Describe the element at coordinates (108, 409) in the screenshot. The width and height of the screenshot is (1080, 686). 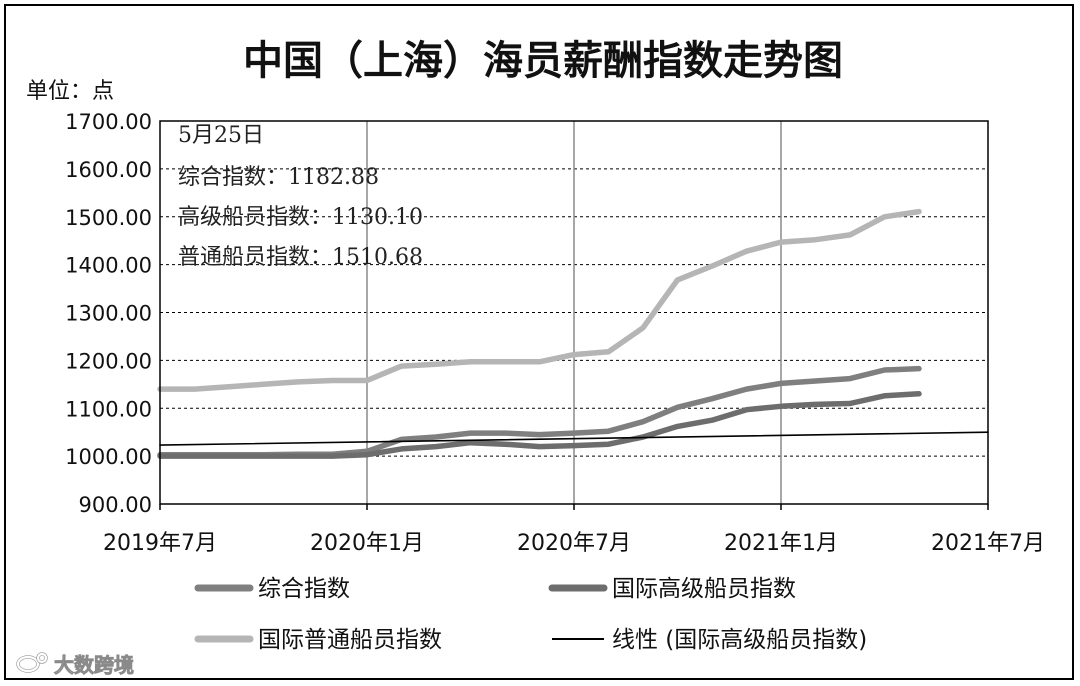
I see `y-tick-label: 1100.00` at that location.